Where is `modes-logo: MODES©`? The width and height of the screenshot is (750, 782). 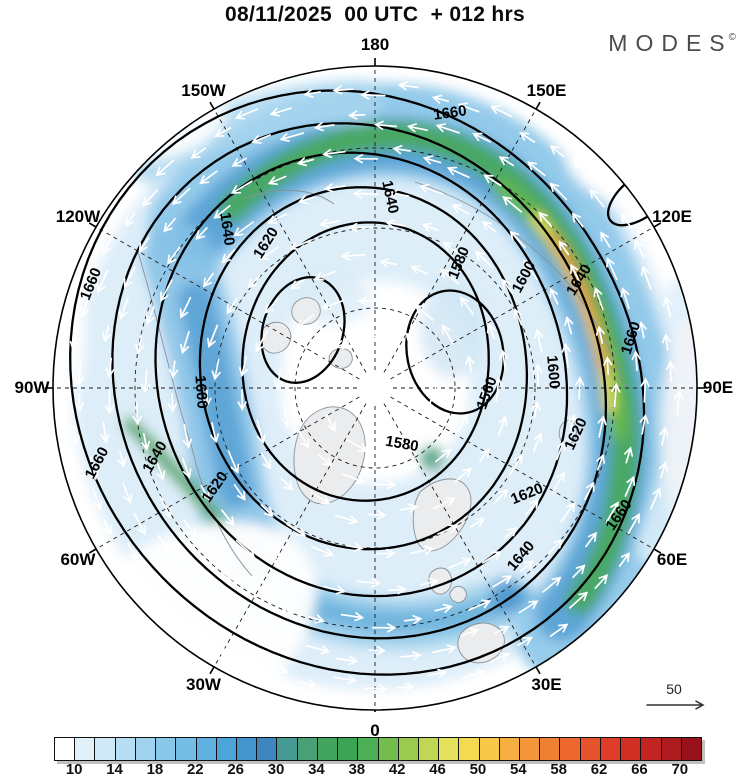
modes-logo: MODES© is located at coordinates (672, 43).